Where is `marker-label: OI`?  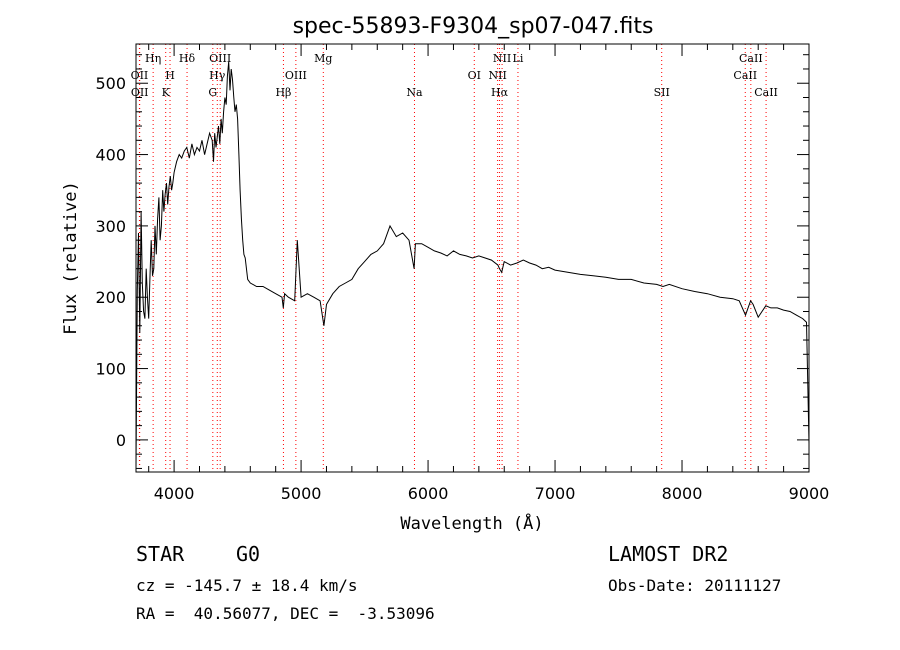
marker-label: OI is located at coordinates (474, 75).